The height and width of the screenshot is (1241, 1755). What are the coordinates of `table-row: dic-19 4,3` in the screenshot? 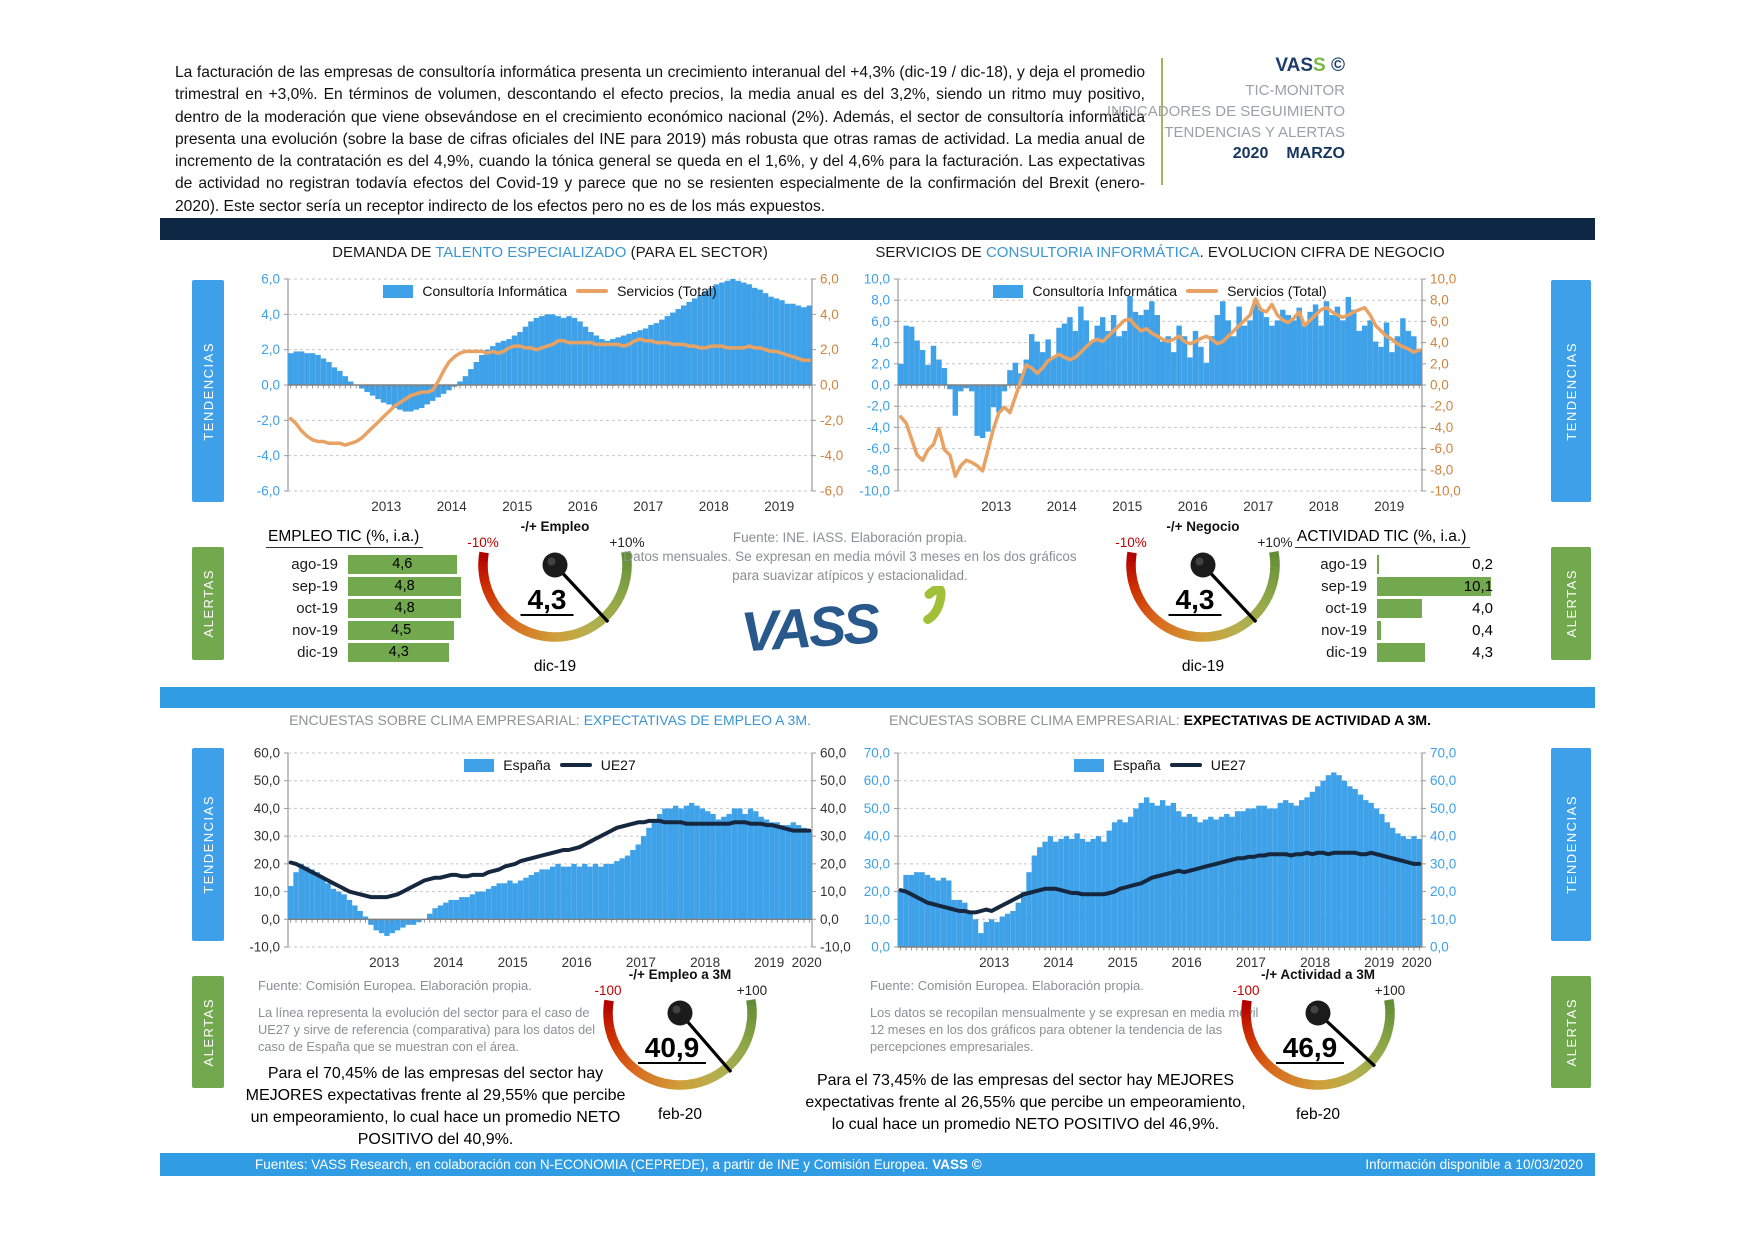 It's located at (1409, 652).